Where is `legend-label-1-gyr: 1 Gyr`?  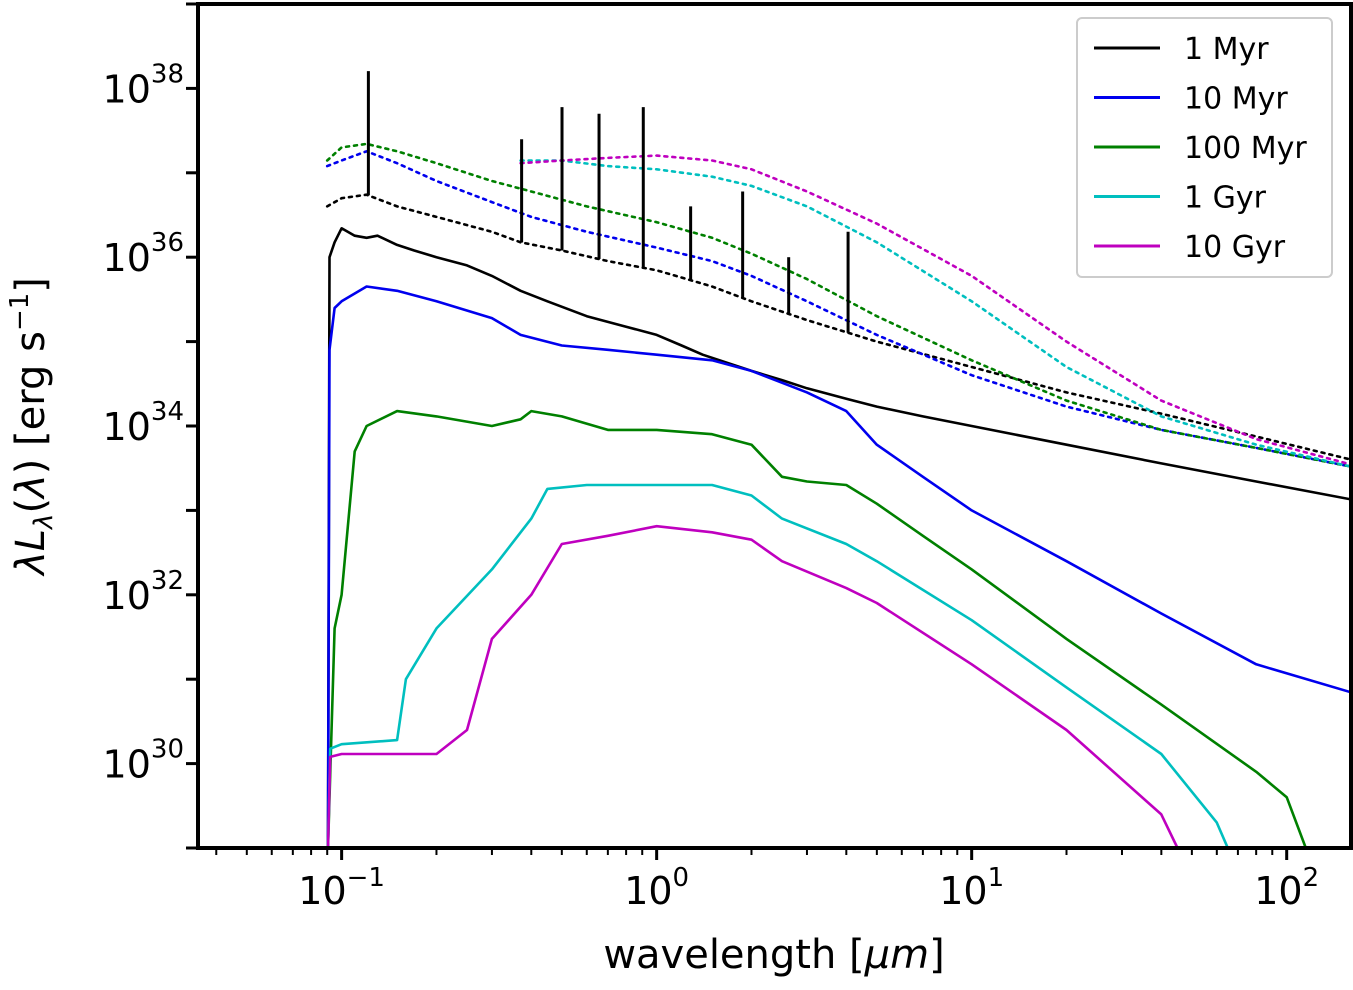 legend-label-1-gyr: 1 Gyr is located at coordinates (1225, 198).